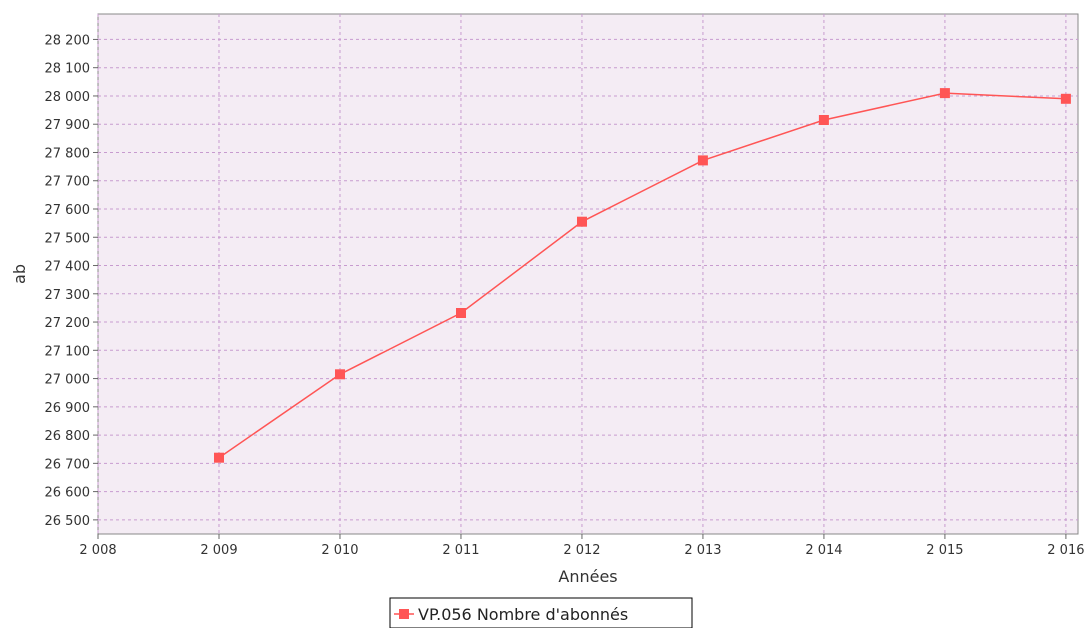 The height and width of the screenshot is (628, 1090). Describe the element at coordinates (68, 238) in the screenshot. I see `y-tick-label: 27 500` at that location.